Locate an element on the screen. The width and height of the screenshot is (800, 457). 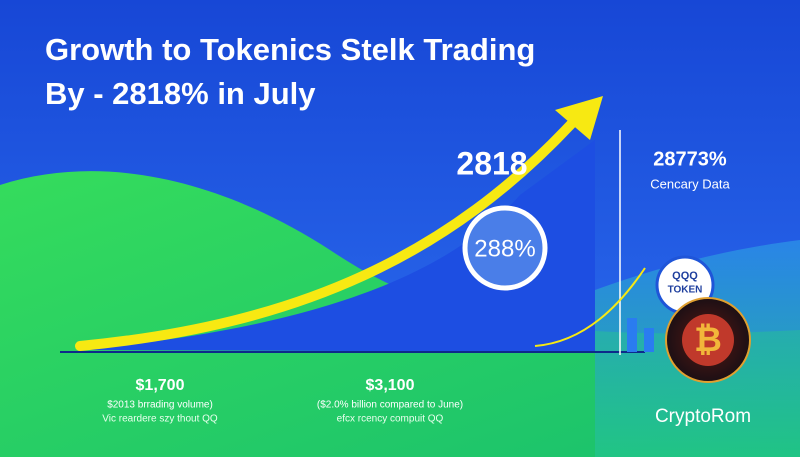
bubble is located at coordinates (505, 248).